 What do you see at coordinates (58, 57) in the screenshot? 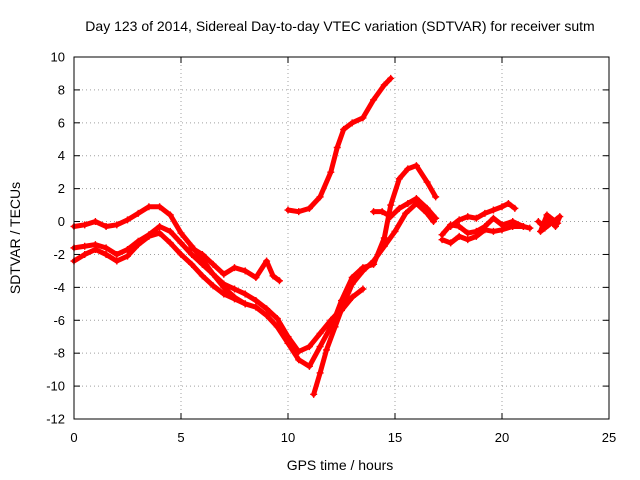
I see `y-tick-label: 10` at bounding box center [58, 57].